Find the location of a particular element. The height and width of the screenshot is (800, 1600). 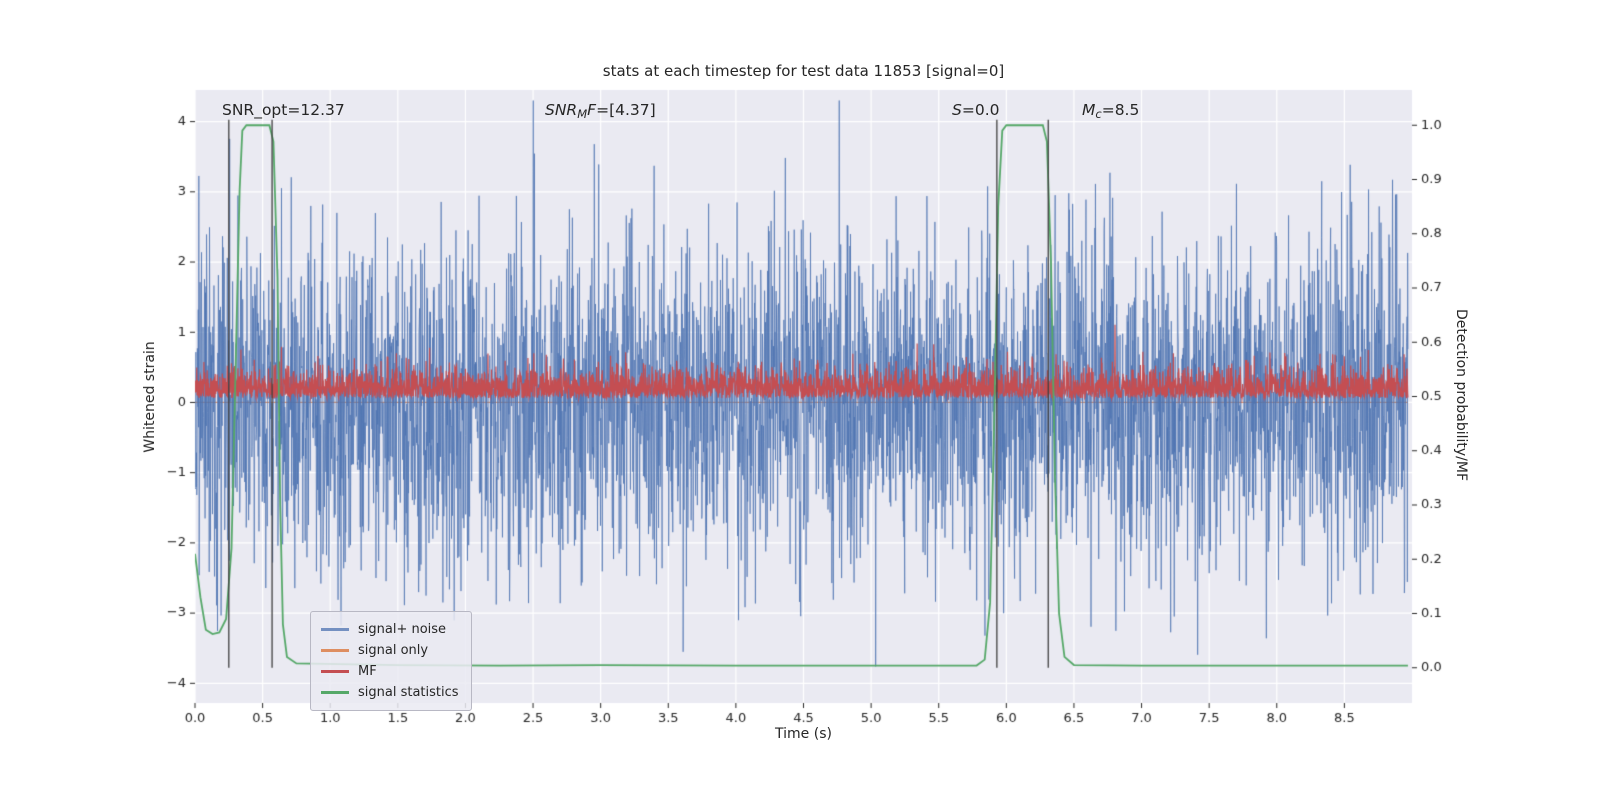

annotation-snr-opt: SNR_opt=12.37 is located at coordinates (283, 110).